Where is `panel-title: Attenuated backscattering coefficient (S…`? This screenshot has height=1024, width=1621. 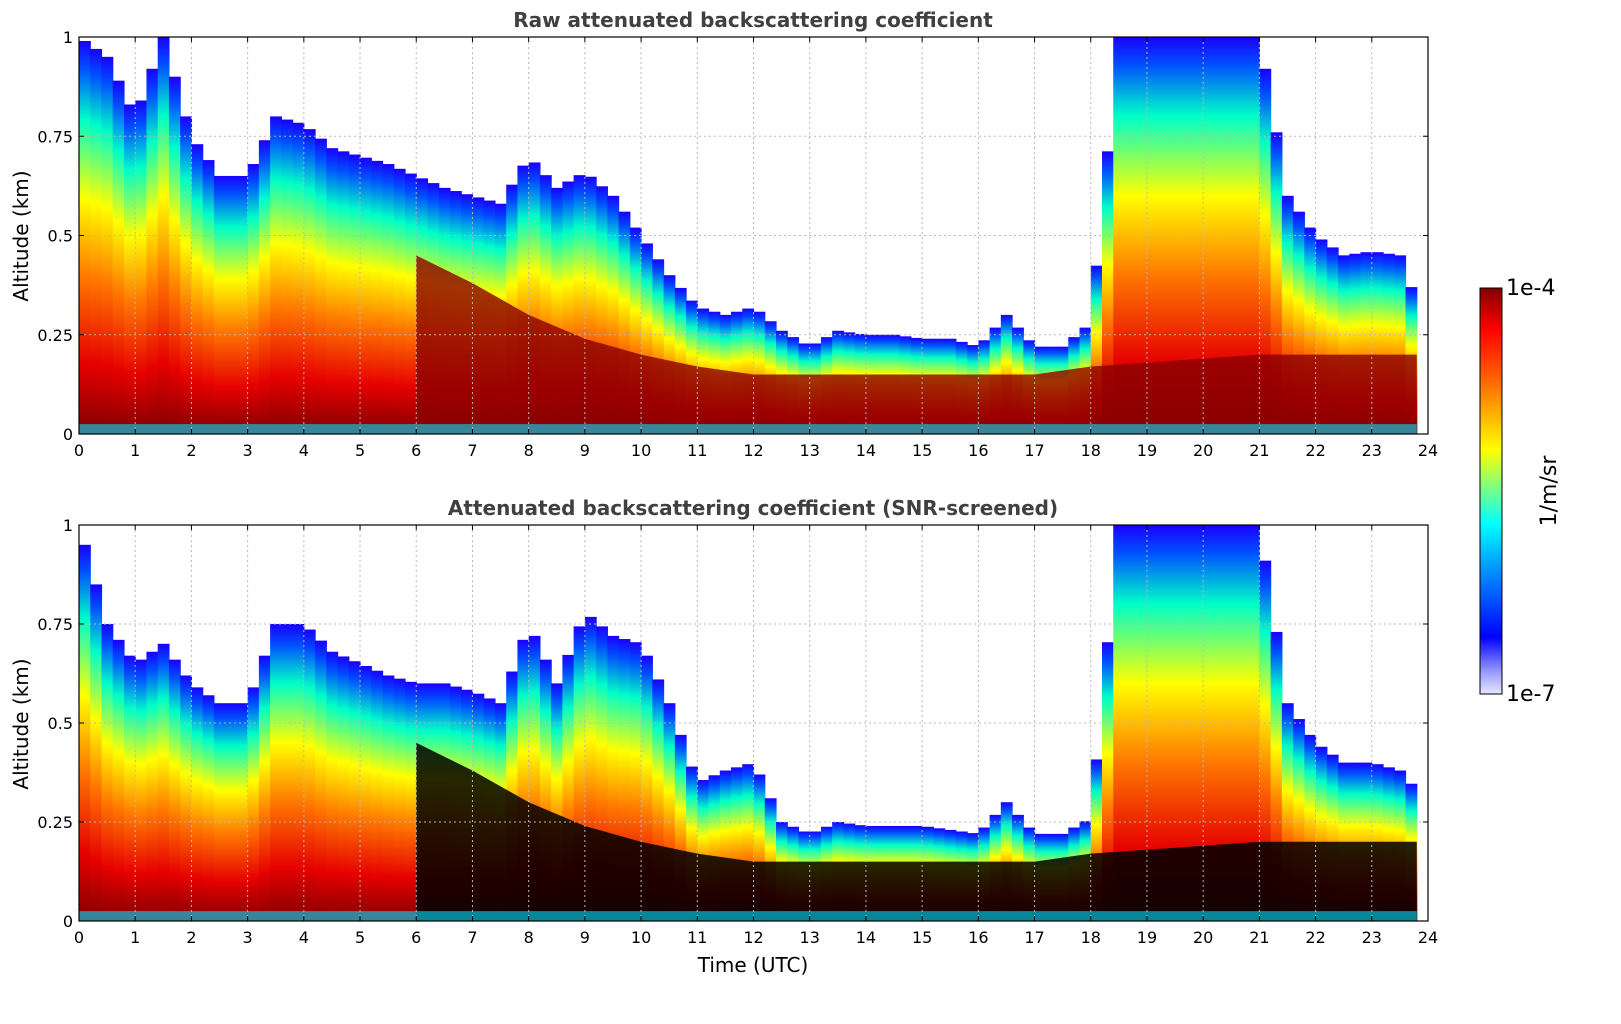
panel-title: Attenuated backscattering coefficient (S… is located at coordinates (753, 508).